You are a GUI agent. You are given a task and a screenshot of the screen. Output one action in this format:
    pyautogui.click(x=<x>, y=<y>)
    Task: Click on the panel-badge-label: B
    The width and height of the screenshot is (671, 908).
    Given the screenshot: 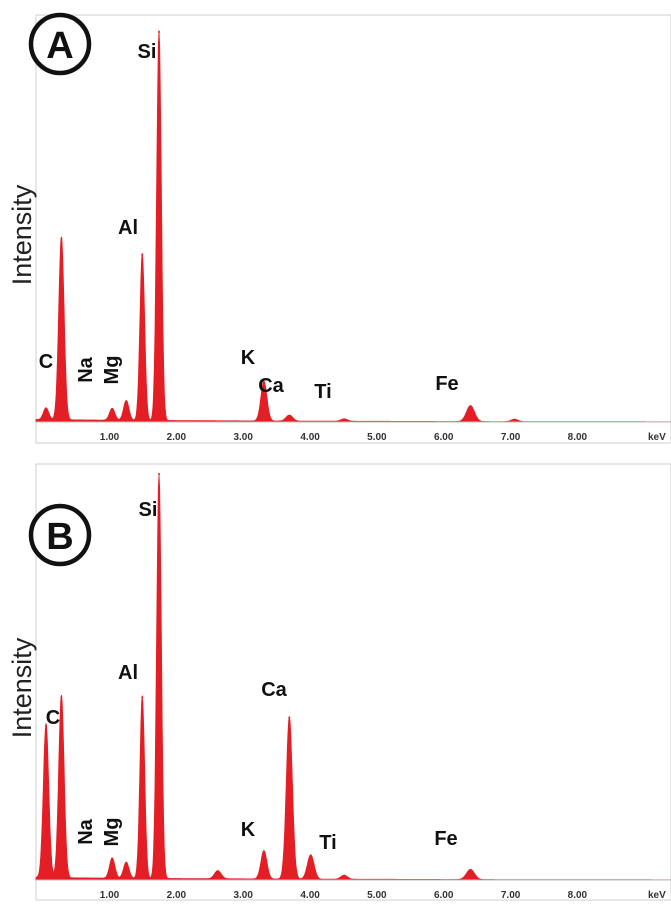 What is the action you would take?
    pyautogui.click(x=59, y=537)
    